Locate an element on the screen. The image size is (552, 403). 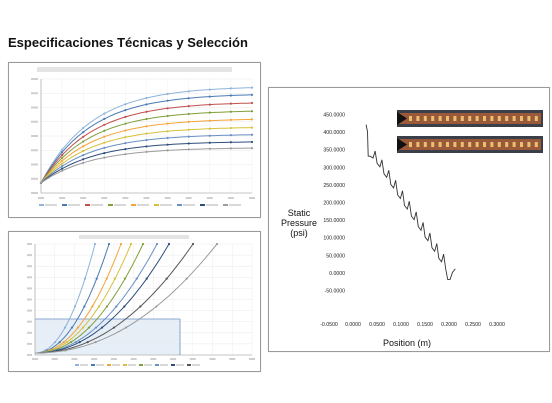
pressure-chart-y-tick-label: 50.0000 is located at coordinates (335, 256).